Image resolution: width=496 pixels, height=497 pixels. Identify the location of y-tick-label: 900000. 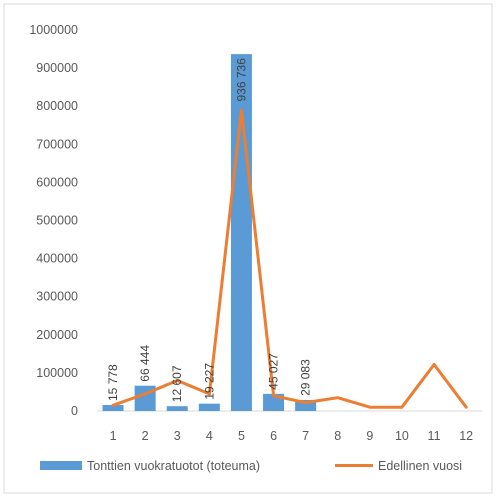
(57, 68).